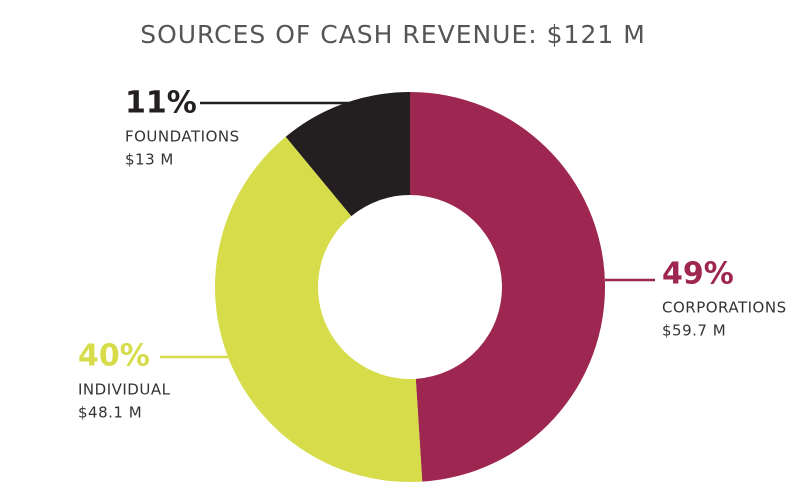 The height and width of the screenshot is (503, 801). Describe the element at coordinates (694, 331) in the screenshot. I see `amount-label: $59.7 M` at that location.